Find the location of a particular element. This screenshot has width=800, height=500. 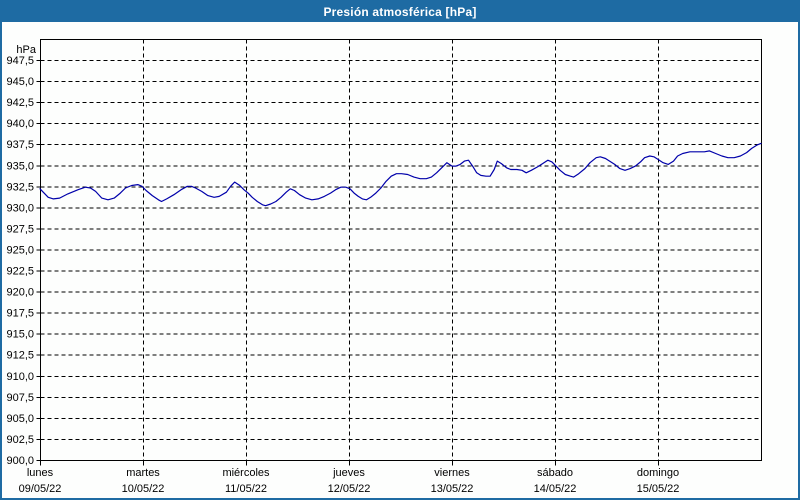

x-date-label: 09/05/22 is located at coordinates (40, 489).